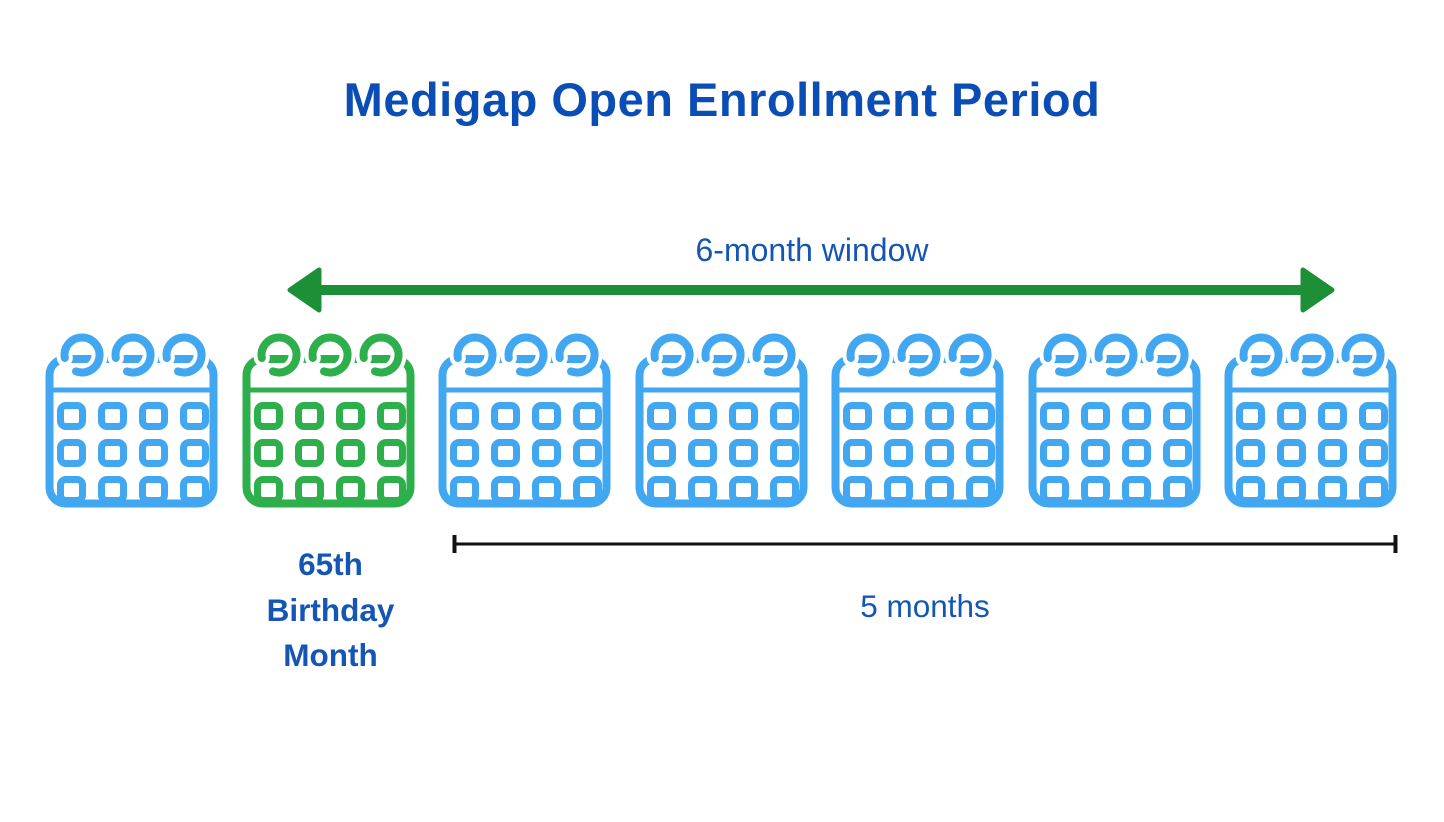  What do you see at coordinates (925, 544) in the screenshot?
I see `five-month-bracket-icon` at bounding box center [925, 544].